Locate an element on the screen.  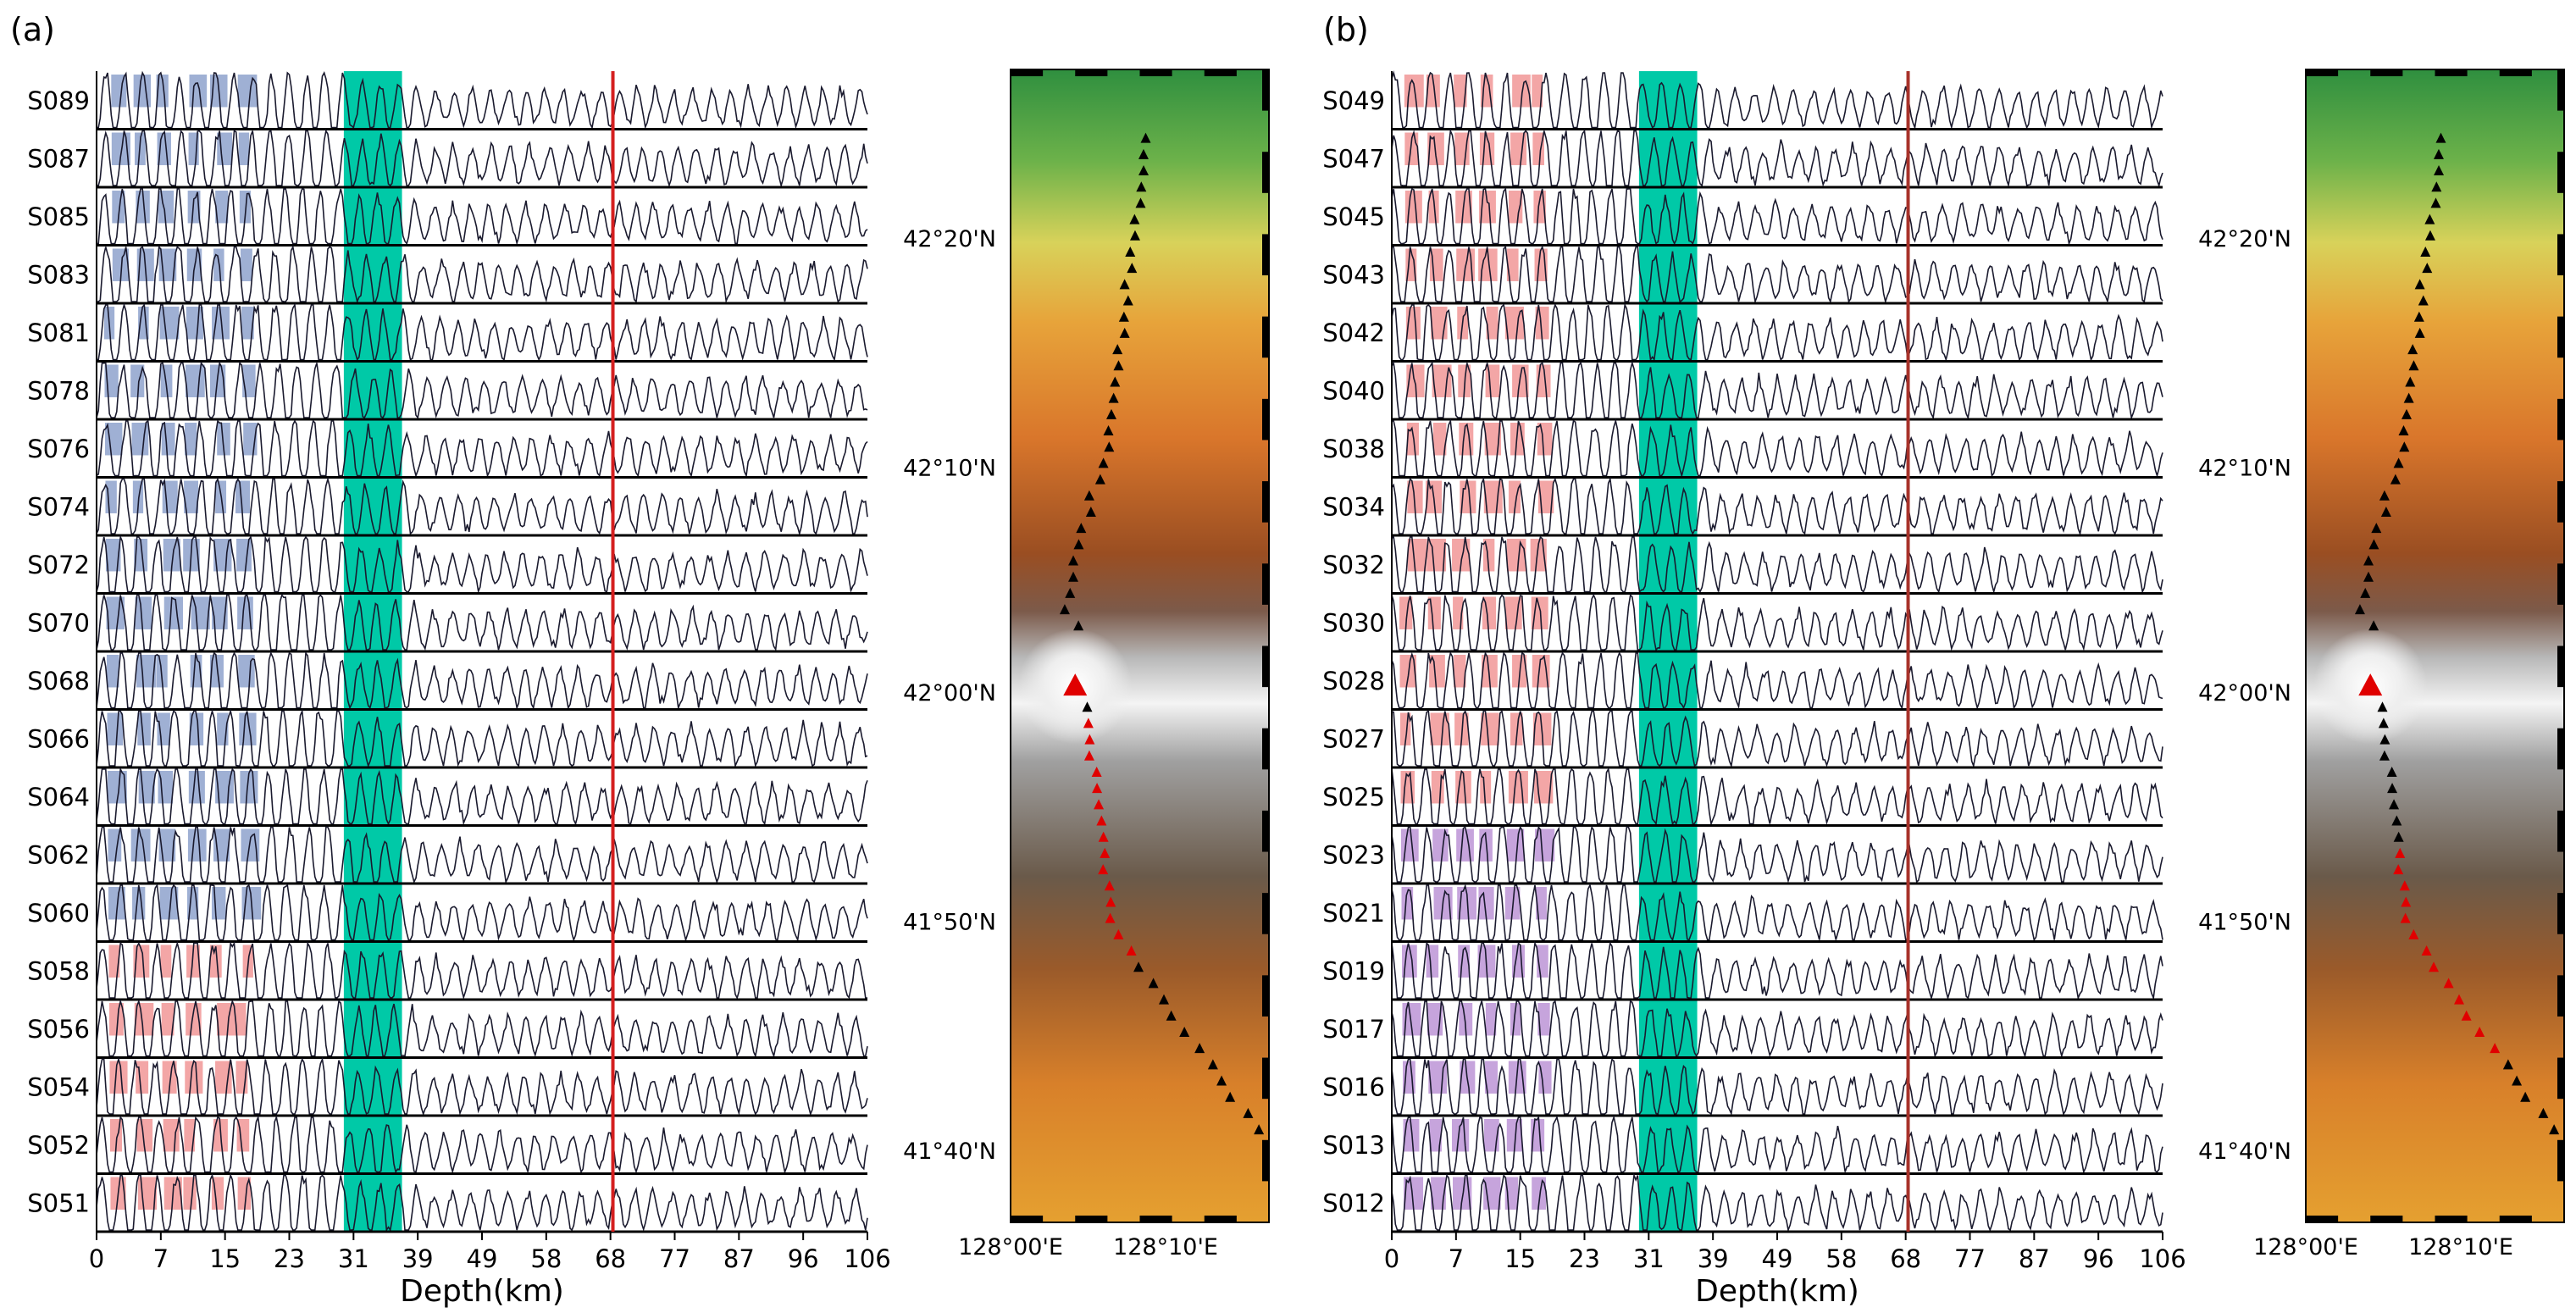
station-label-S070: S070 is located at coordinates (58, 623).